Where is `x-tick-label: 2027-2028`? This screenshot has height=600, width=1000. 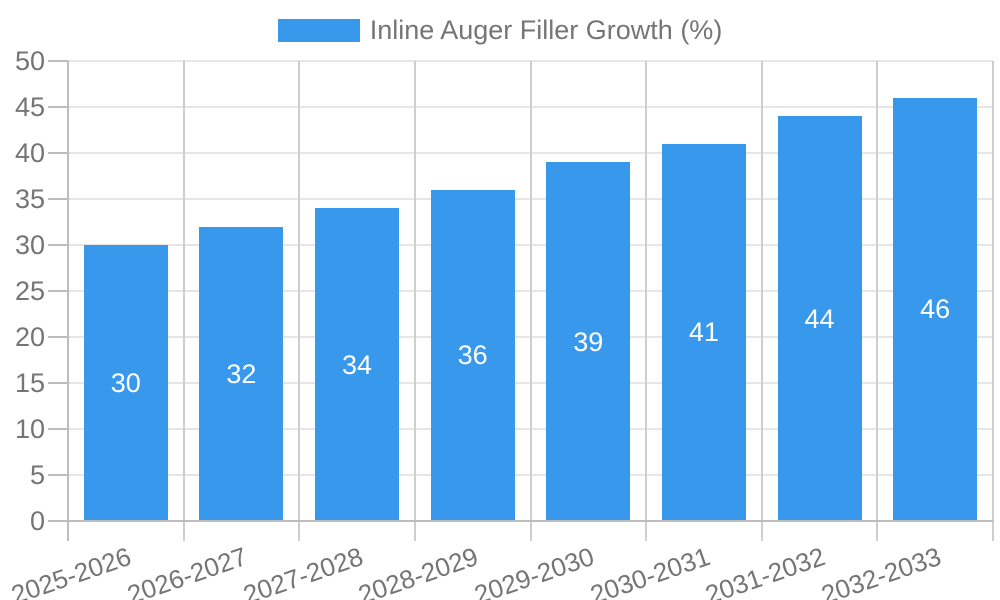
x-tick-label: 2027-2028 is located at coordinates (303, 570).